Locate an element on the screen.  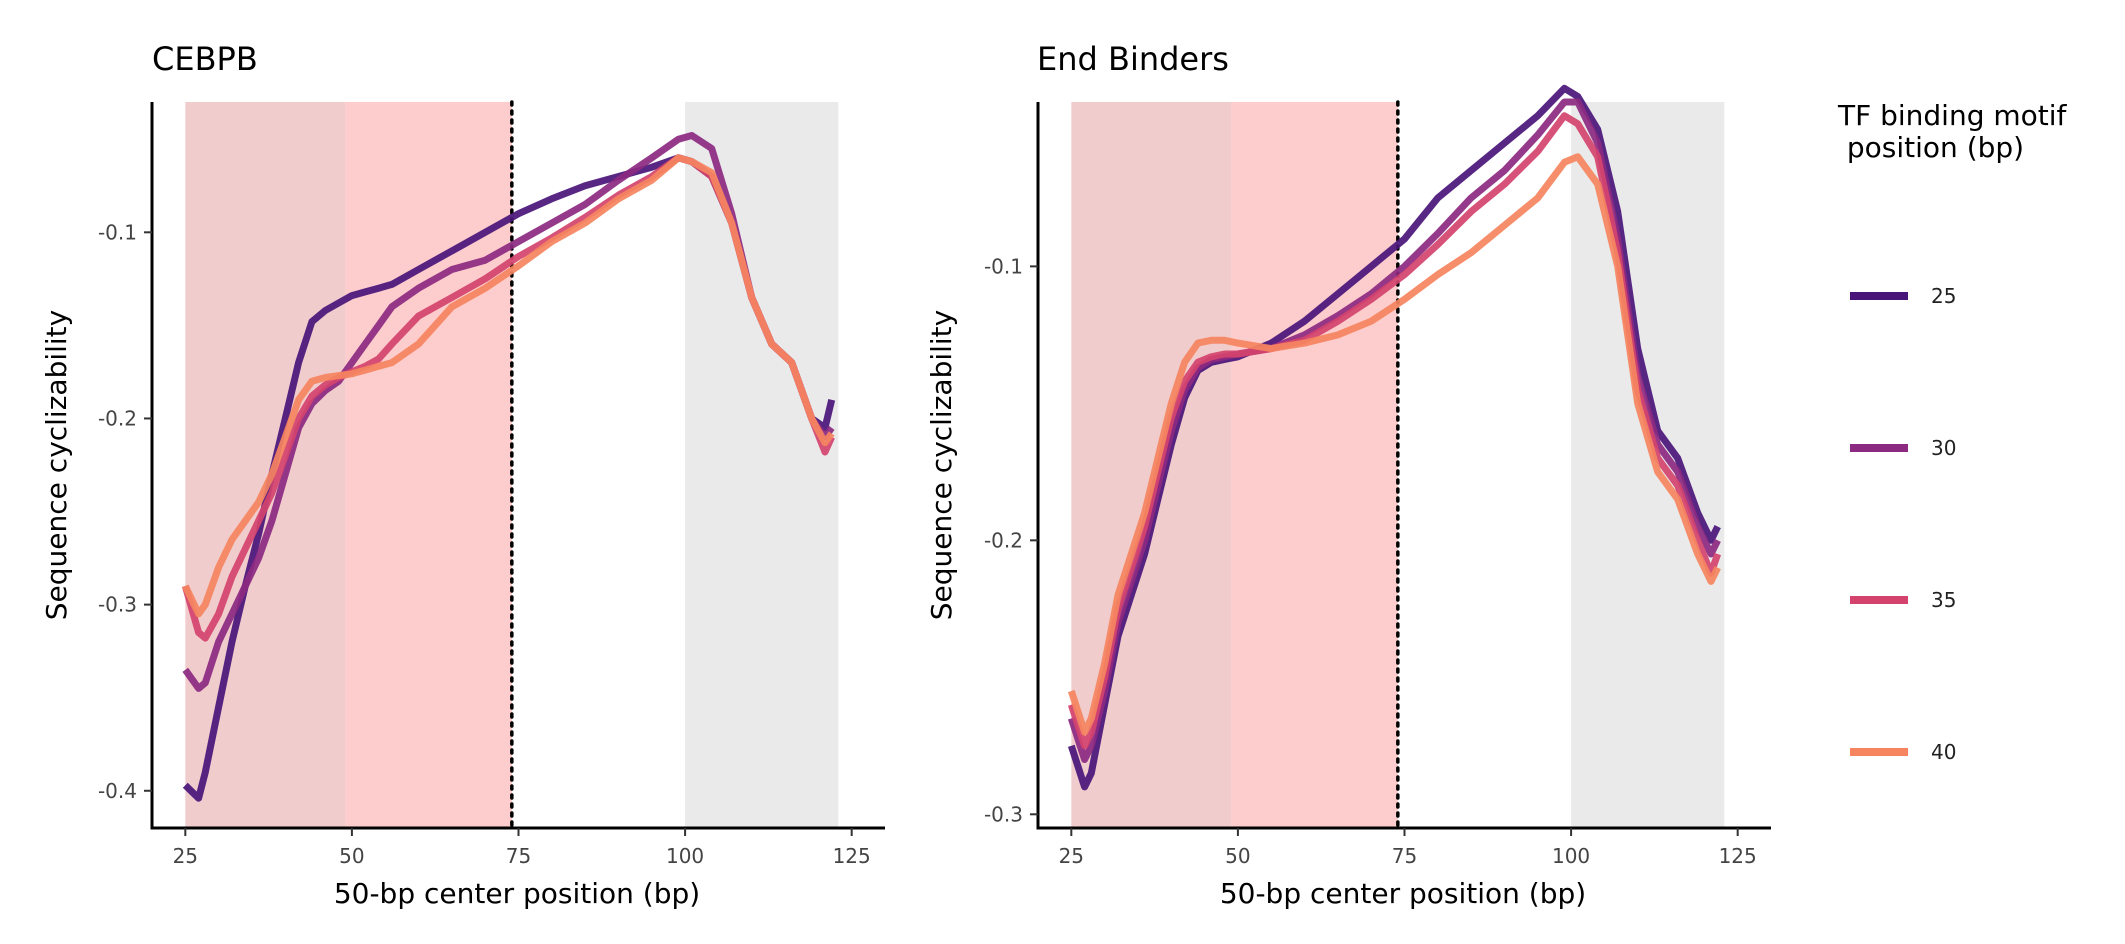
legend-label-35: 35 is located at coordinates (1943, 600).